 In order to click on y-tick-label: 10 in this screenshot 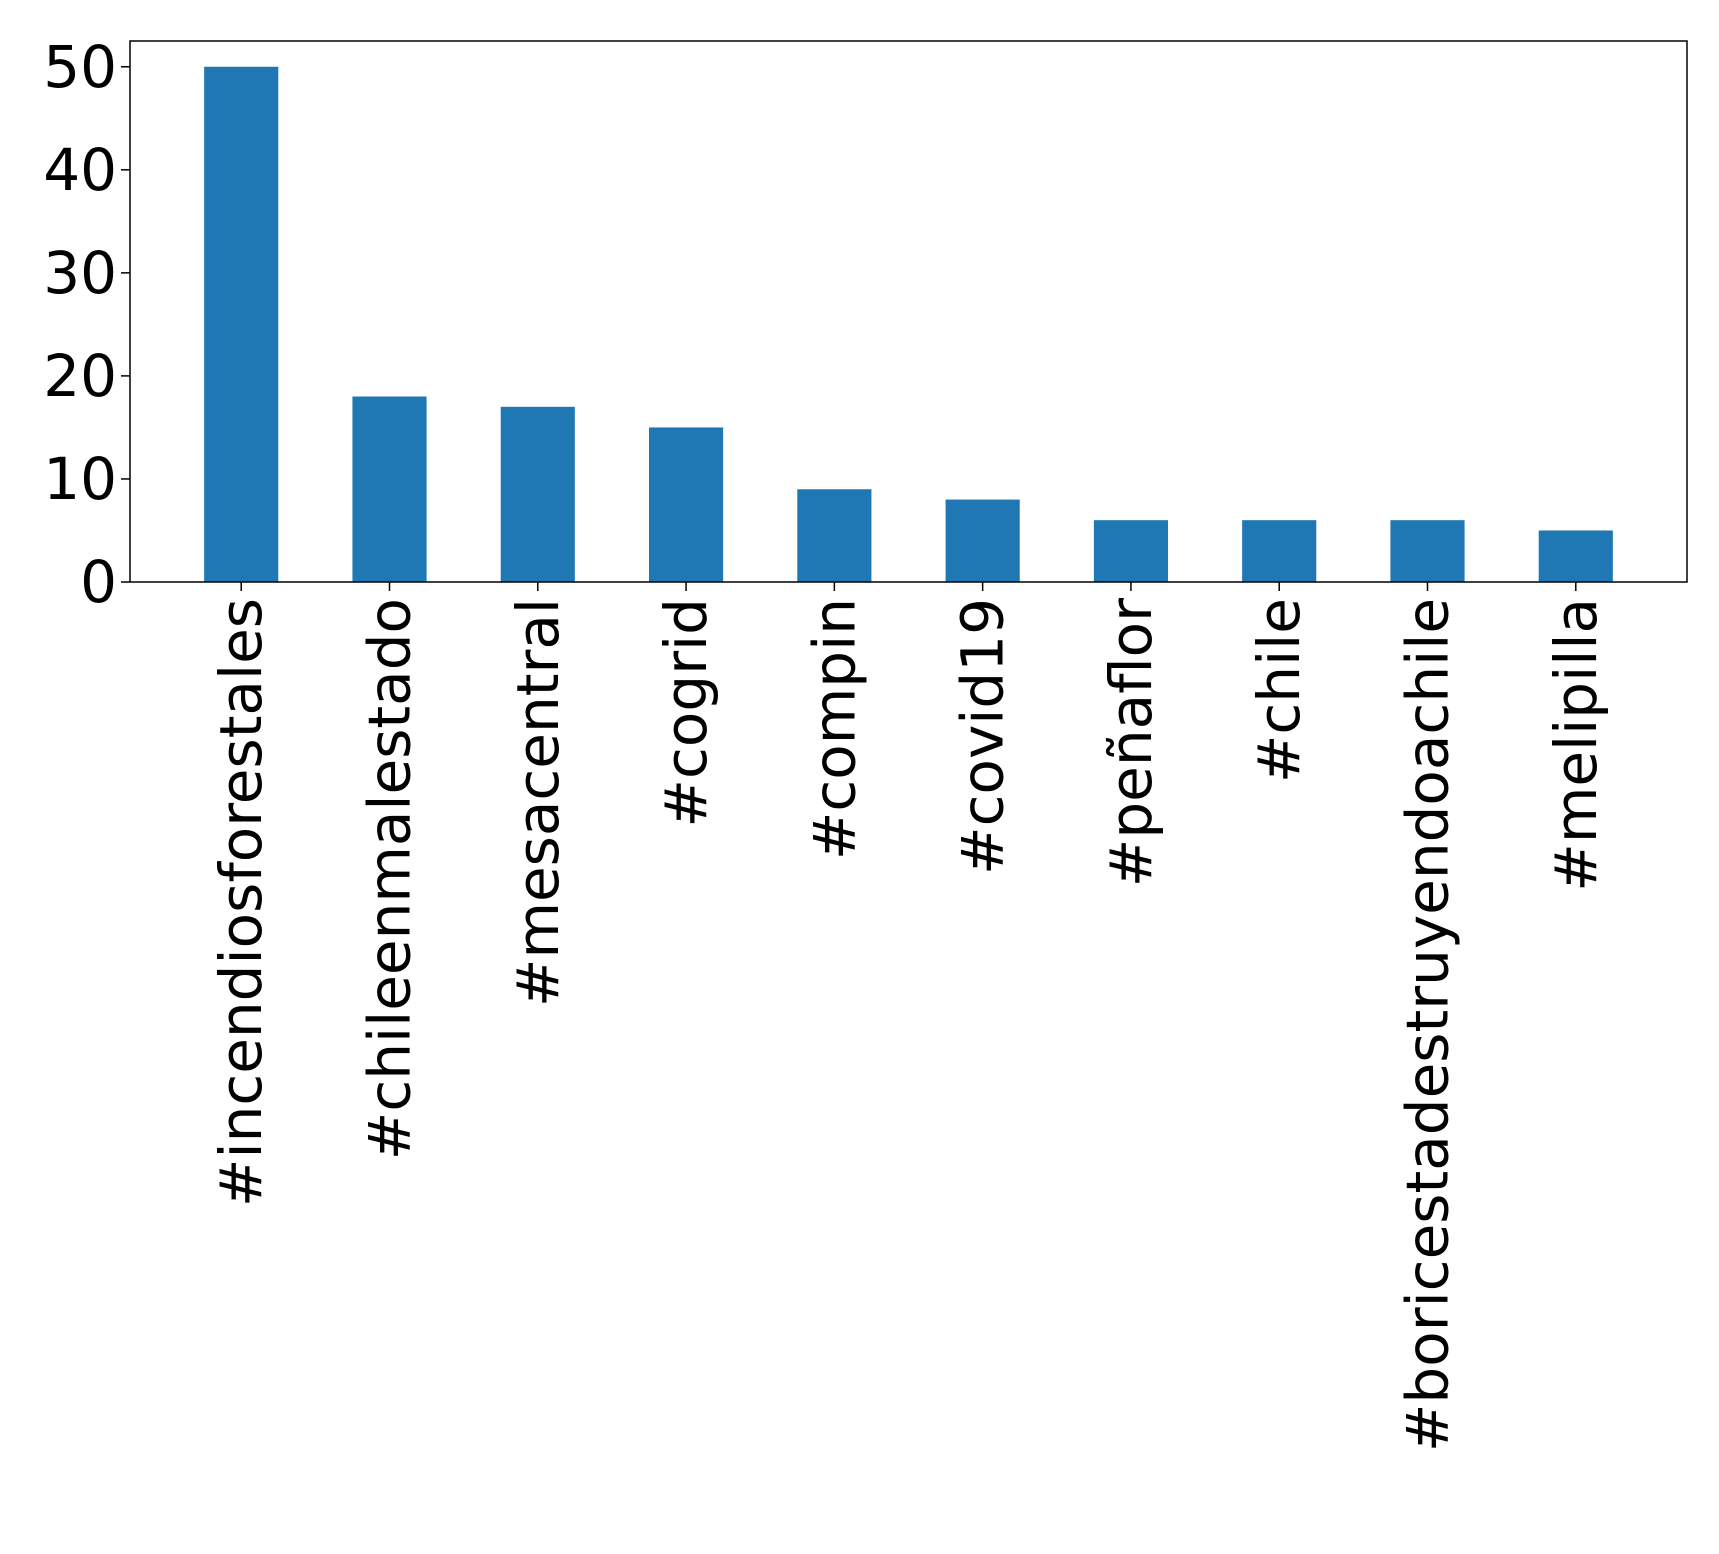, I will do `click(80, 479)`.